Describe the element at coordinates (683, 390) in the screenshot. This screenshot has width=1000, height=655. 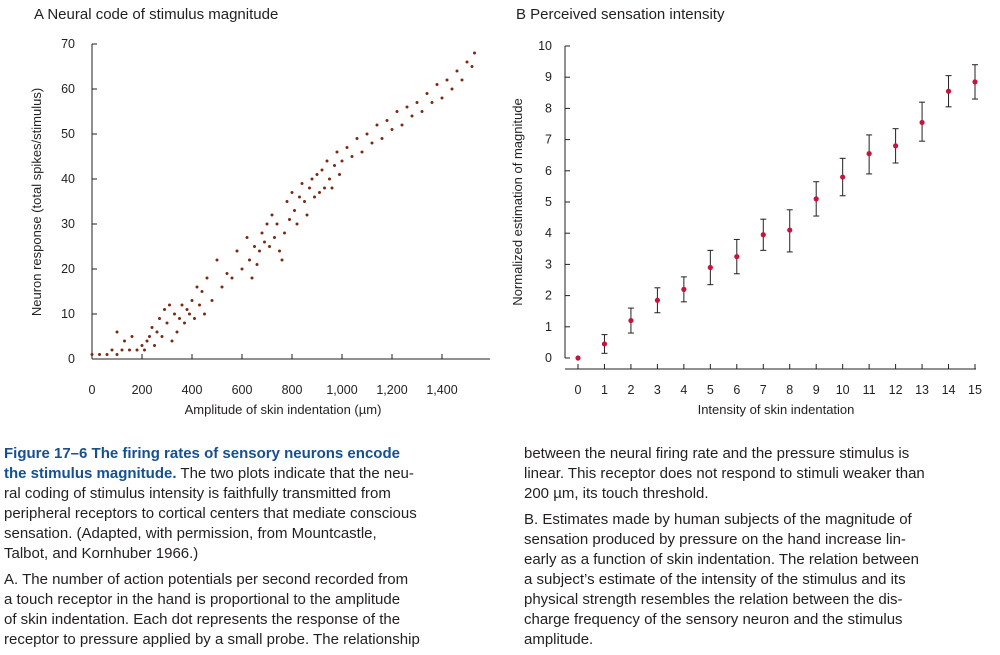
I see `panel-b-x-tick-label: 4` at that location.